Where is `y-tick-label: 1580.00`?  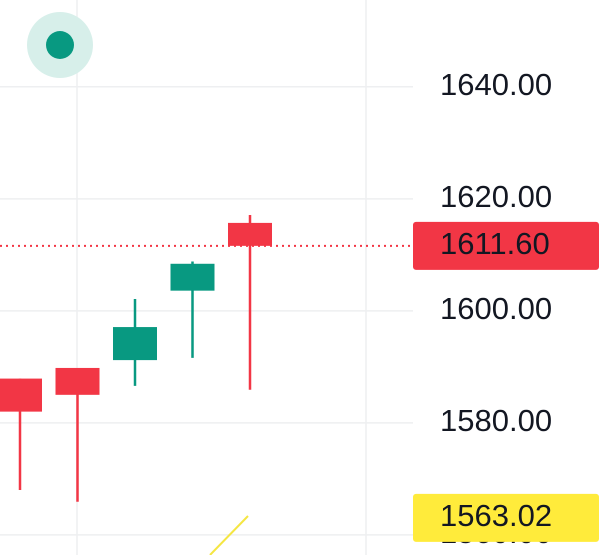 y-tick-label: 1580.00 is located at coordinates (496, 420).